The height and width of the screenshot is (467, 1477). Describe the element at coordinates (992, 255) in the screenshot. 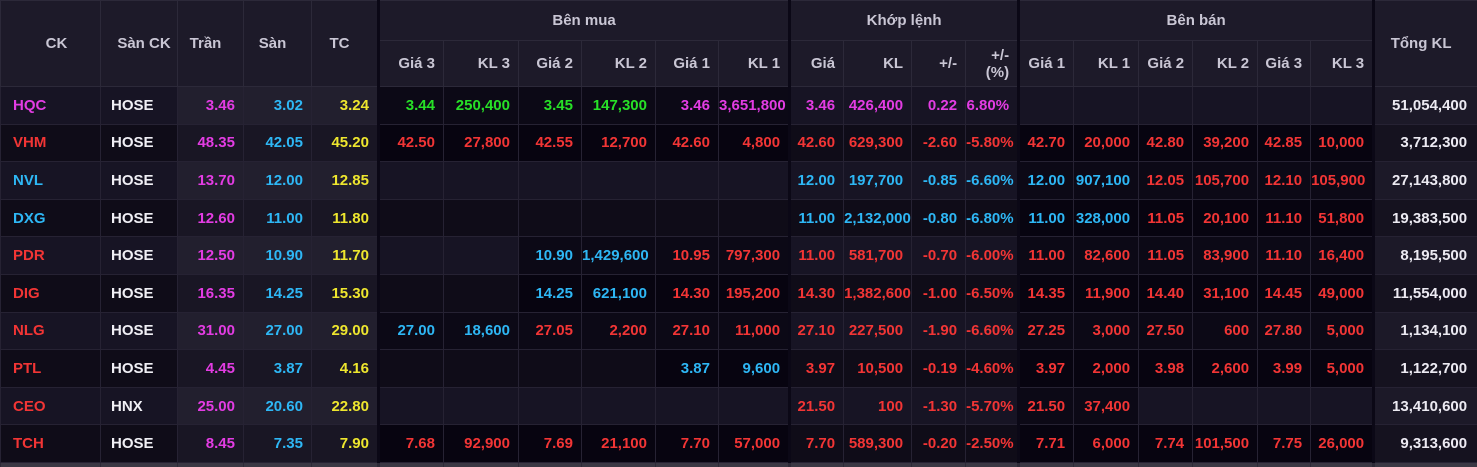

I see `change-percent-cell: -6.00%` at that location.